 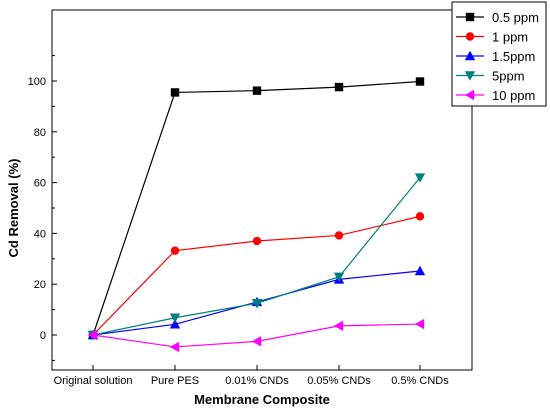 What do you see at coordinates (43, 336) in the screenshot?
I see `y-tick-label: 0` at bounding box center [43, 336].